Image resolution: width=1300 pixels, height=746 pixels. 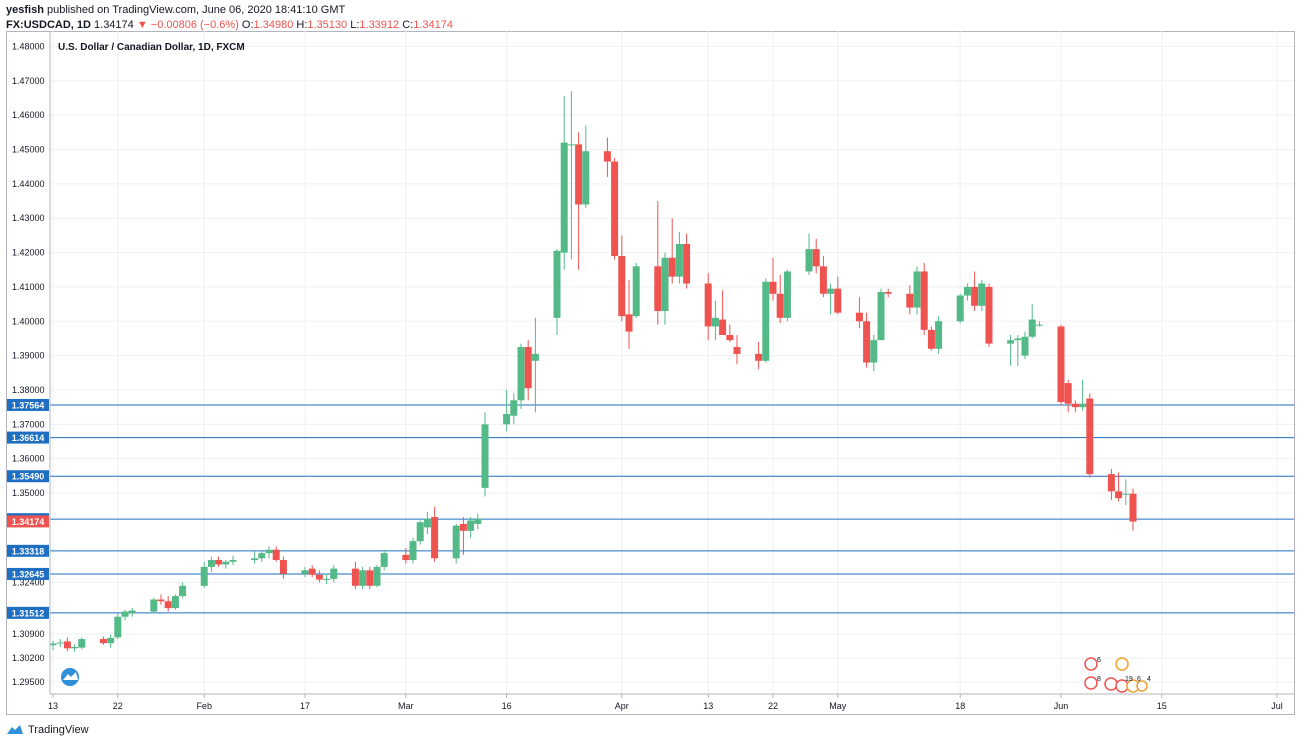 What do you see at coordinates (47, 730) in the screenshot?
I see `tradingview-footer: TradingView` at bounding box center [47, 730].